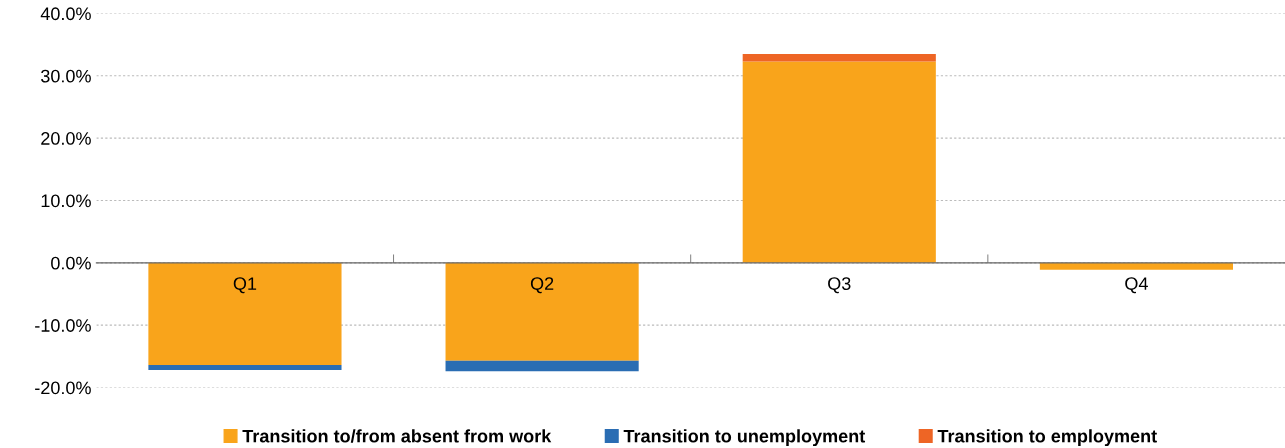  What do you see at coordinates (65, 14) in the screenshot?
I see `y-tick-label: 40.0%` at bounding box center [65, 14].